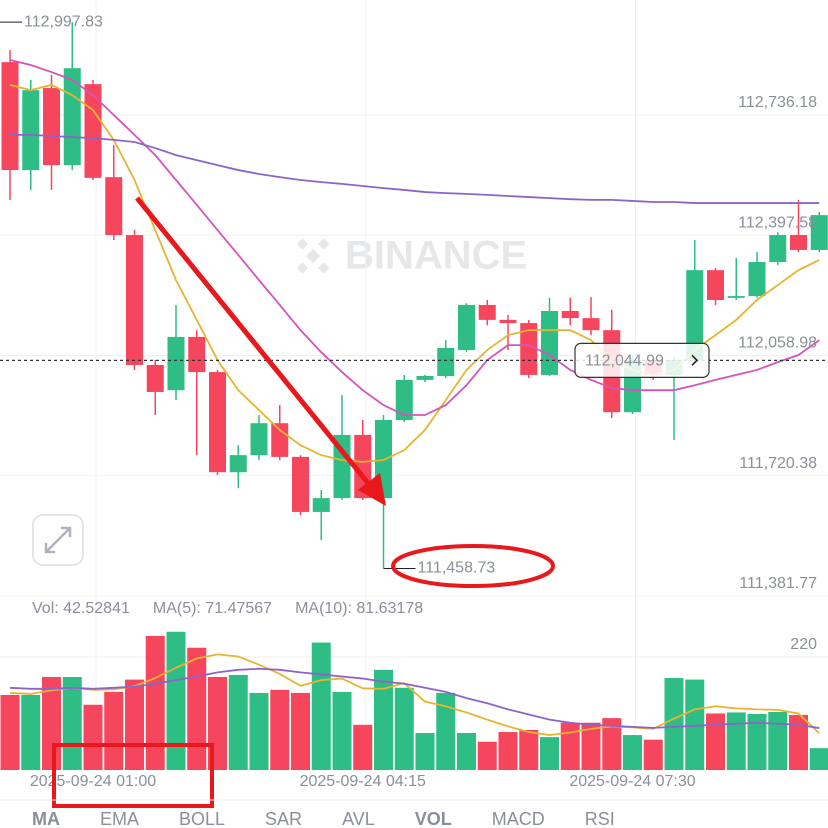 This screenshot has width=828, height=828. What do you see at coordinates (202, 818) in the screenshot?
I see `indicator-tab: BOLL` at bounding box center [202, 818].